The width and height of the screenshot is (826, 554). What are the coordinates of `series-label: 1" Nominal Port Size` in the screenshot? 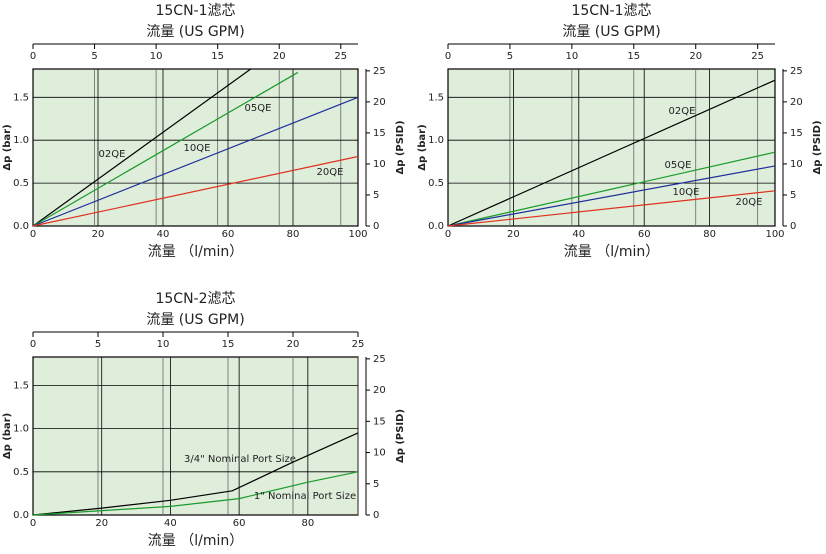 It's located at (305, 496).